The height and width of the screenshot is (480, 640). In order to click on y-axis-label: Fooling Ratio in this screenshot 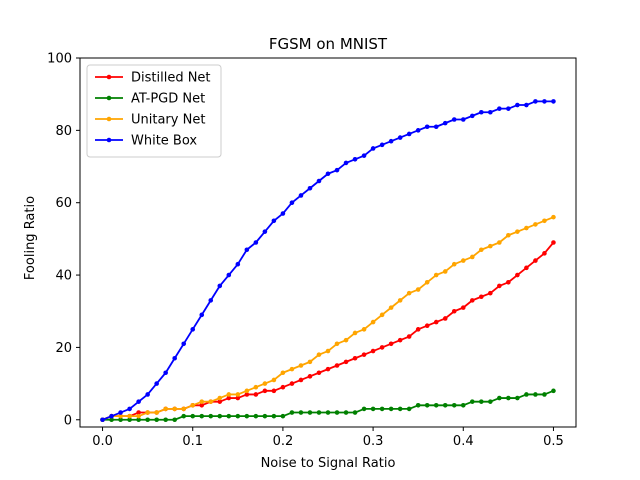, I will do `click(30, 238)`.